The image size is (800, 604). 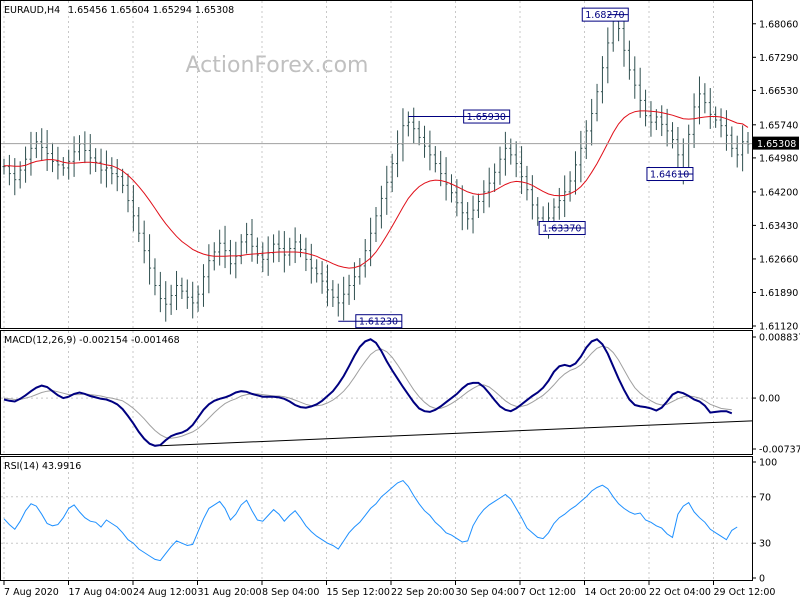 What do you see at coordinates (422, 592) in the screenshot?
I see `x-tick-label: 22 Sep 20:00` at bounding box center [422, 592].